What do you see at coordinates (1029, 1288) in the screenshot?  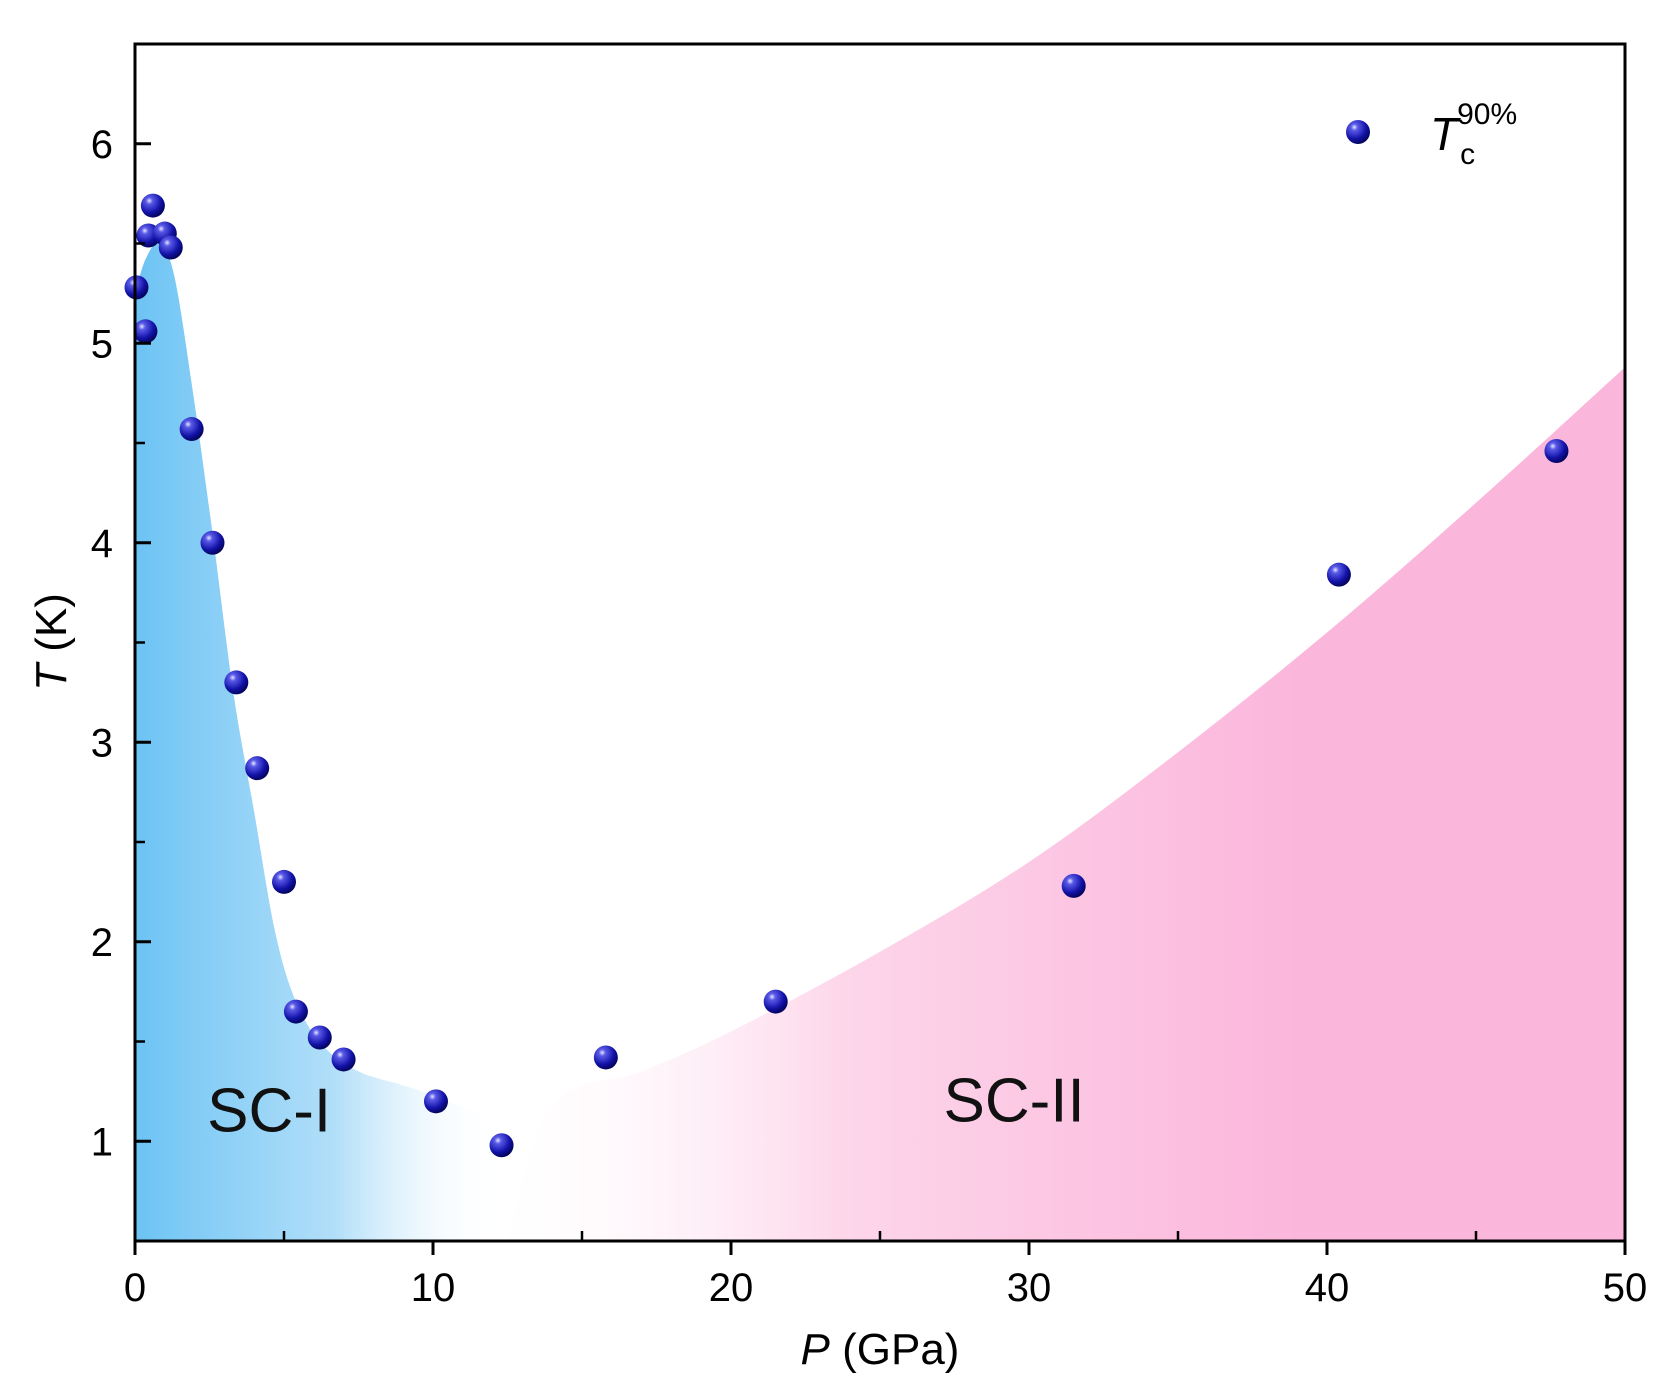 I see `x-tick-label: 30` at bounding box center [1029, 1288].